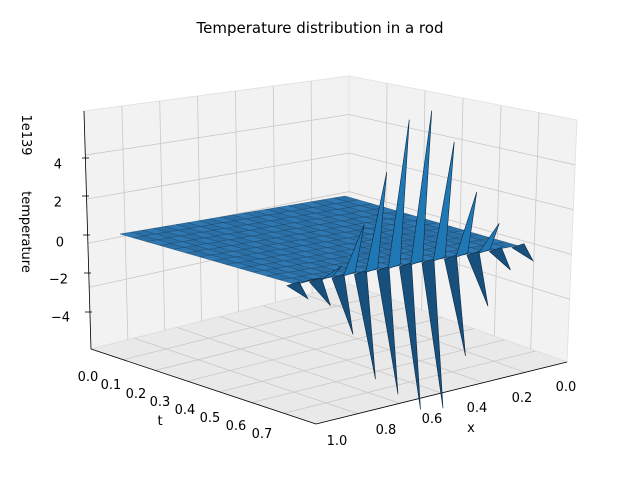  I want to click on t-tick-label: 0.1, so click(111, 385).